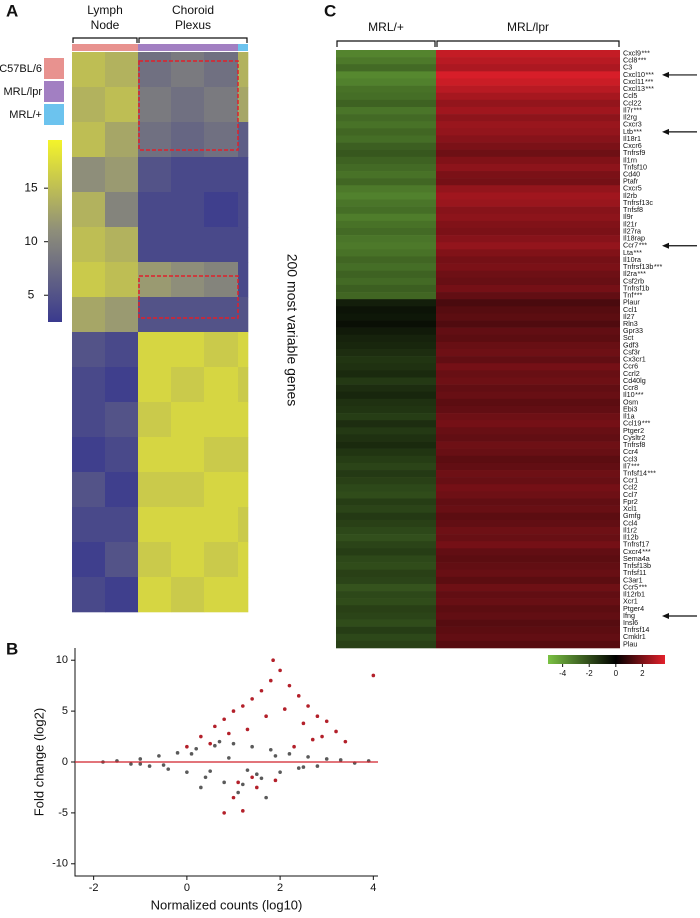 The width and height of the screenshot is (700, 918). What do you see at coordinates (629, 316) in the screenshot?
I see `gene-label: Il27` at bounding box center [629, 316].